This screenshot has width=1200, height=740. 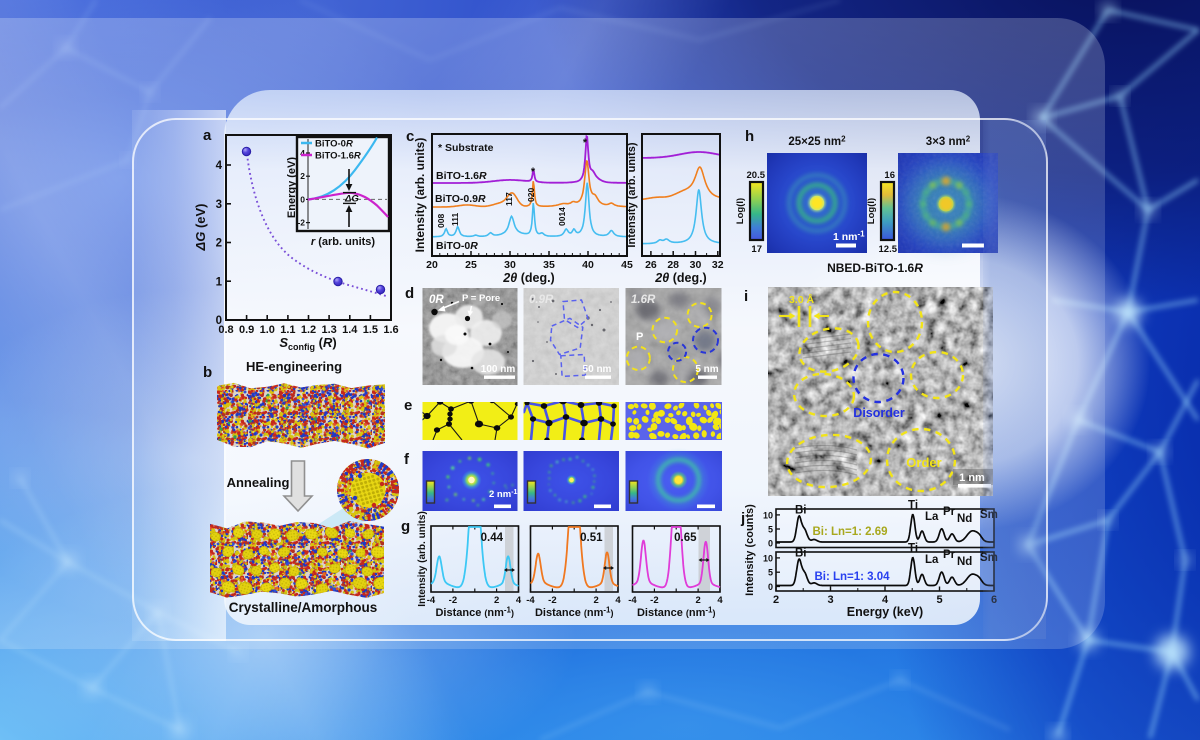 What do you see at coordinates (303, 607) in the screenshot?
I see `svg-text: Crystalline/Amorphous` at bounding box center [303, 607].